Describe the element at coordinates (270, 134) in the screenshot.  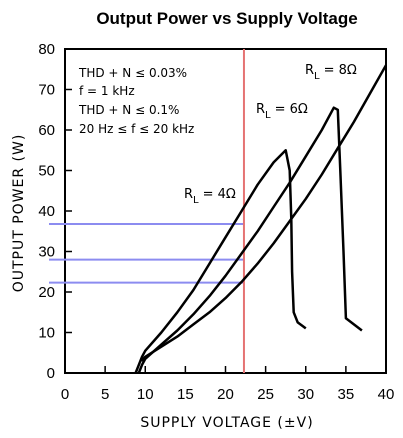
I see `curve-labels: RL = 4Ω RL = 6Ω RL = 8Ω` at that location.